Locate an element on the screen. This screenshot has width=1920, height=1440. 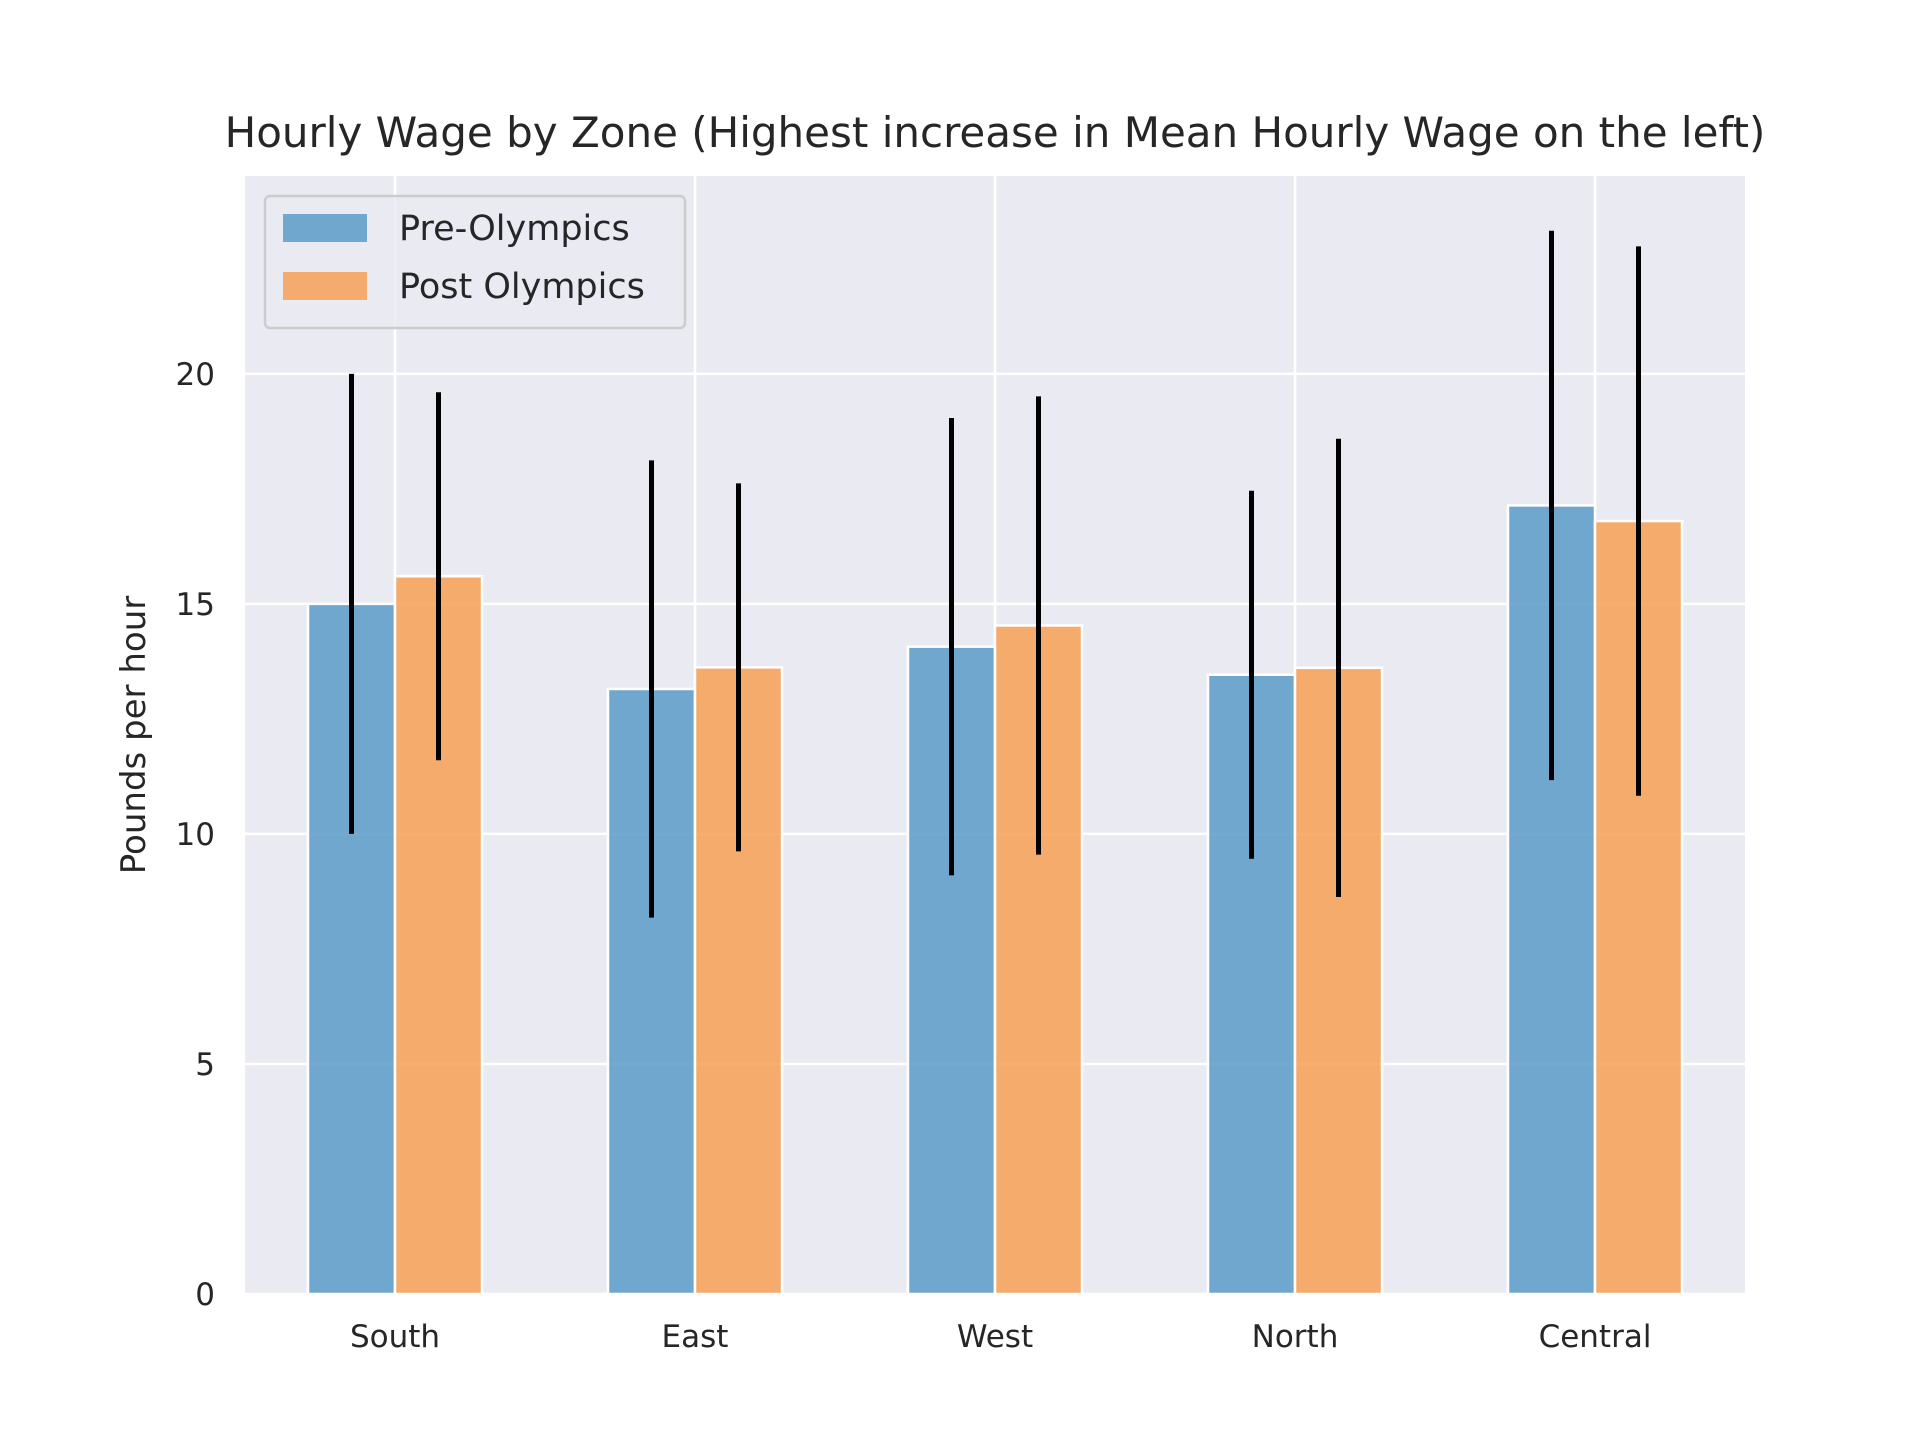
y-axis-ticks: 0 5 10 15 20 is located at coordinates (195, 835).